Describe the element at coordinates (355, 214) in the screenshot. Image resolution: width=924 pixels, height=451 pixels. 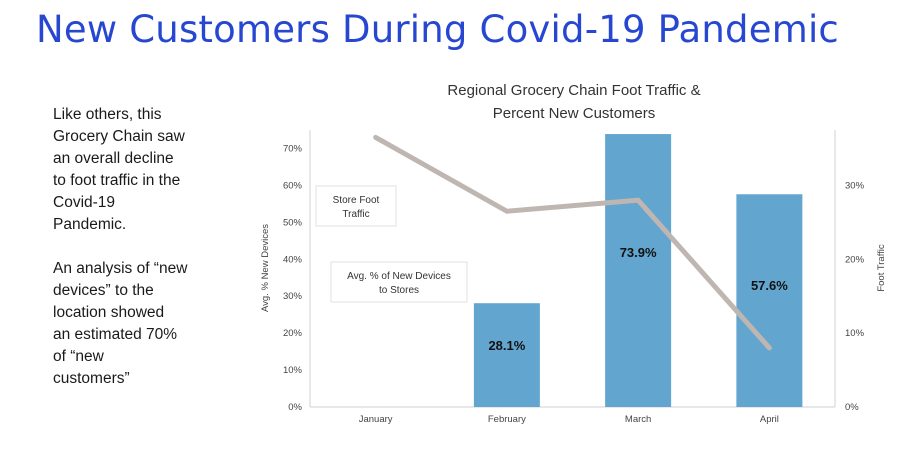
I see `annotation-text-foot-traffic: Traffic` at that location.